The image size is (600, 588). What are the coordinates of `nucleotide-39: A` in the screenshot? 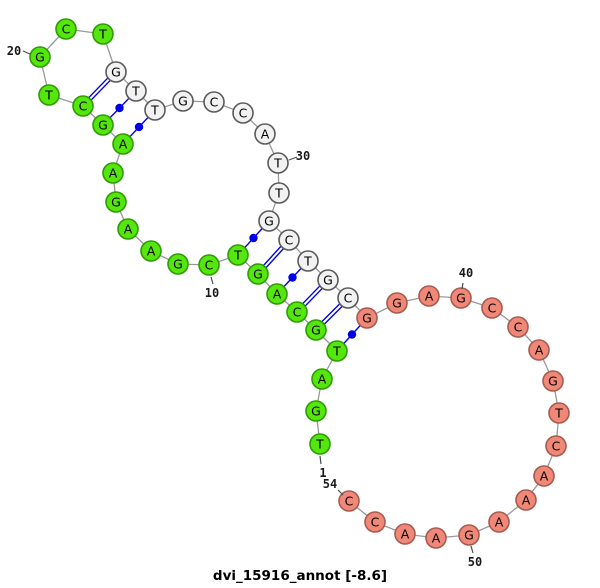 It's located at (429, 296).